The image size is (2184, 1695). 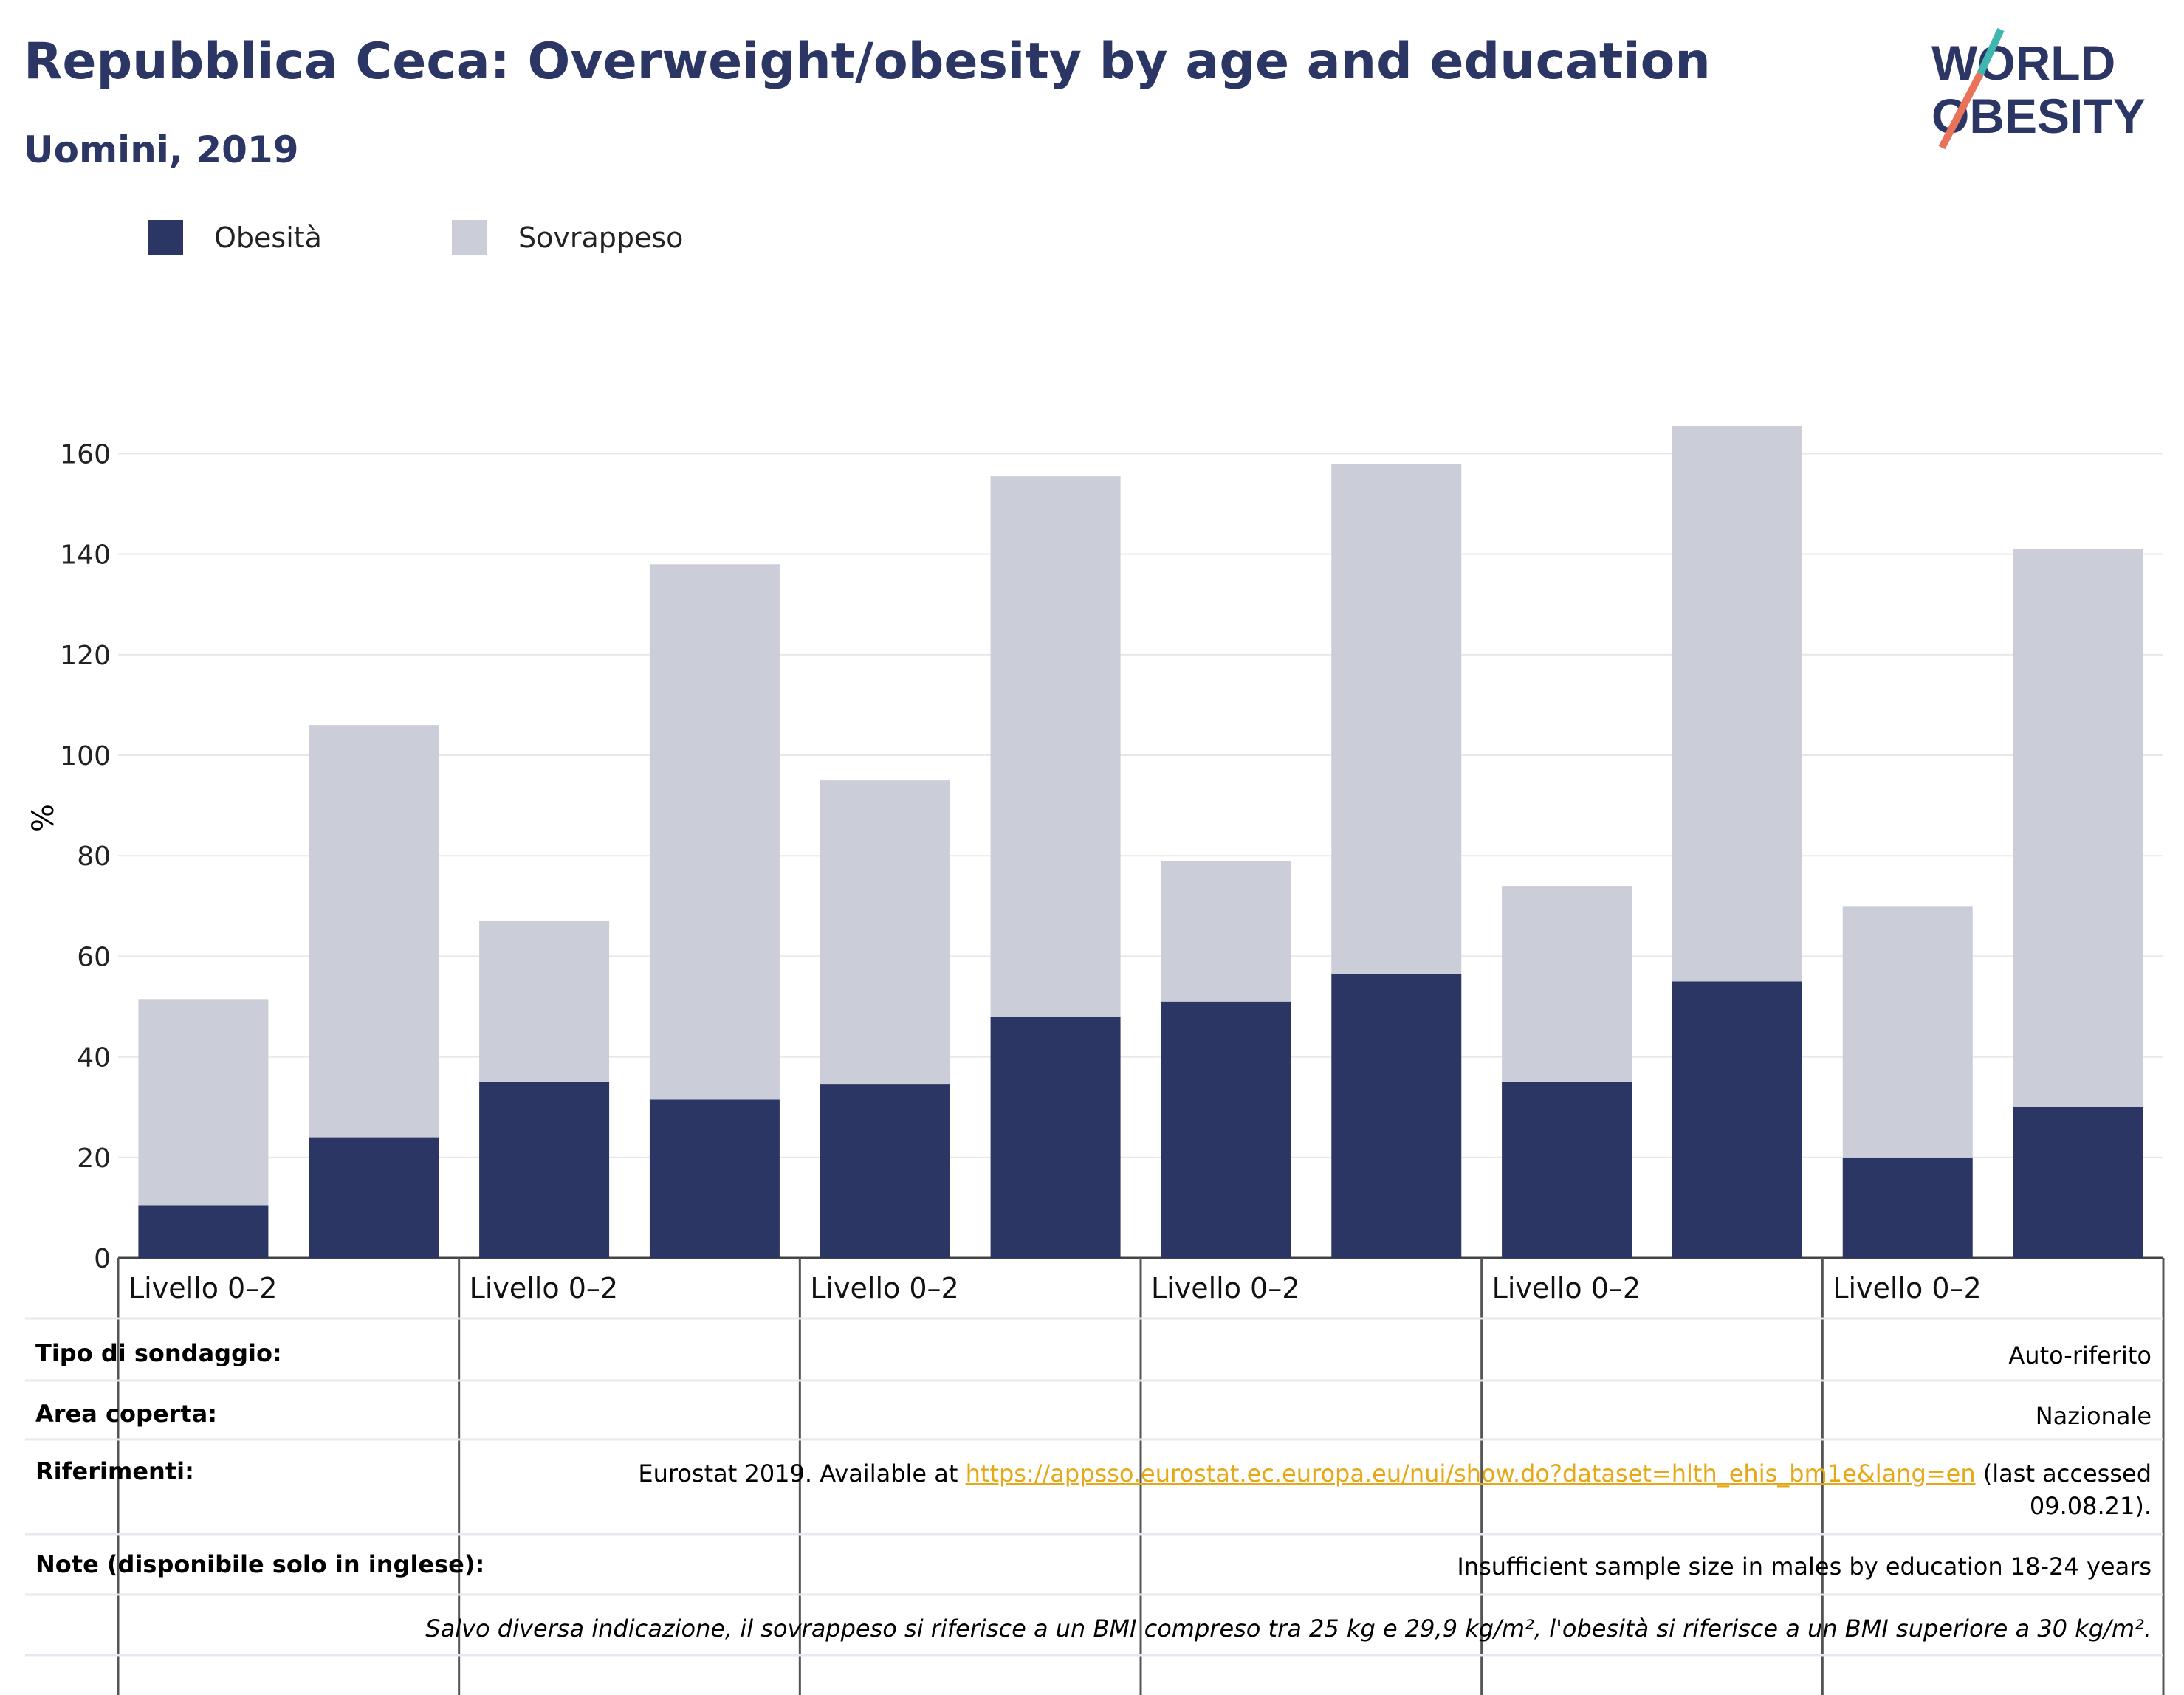 What do you see at coordinates (268, 237) in the screenshot?
I see `legend-label-obesity: Obesità` at bounding box center [268, 237].